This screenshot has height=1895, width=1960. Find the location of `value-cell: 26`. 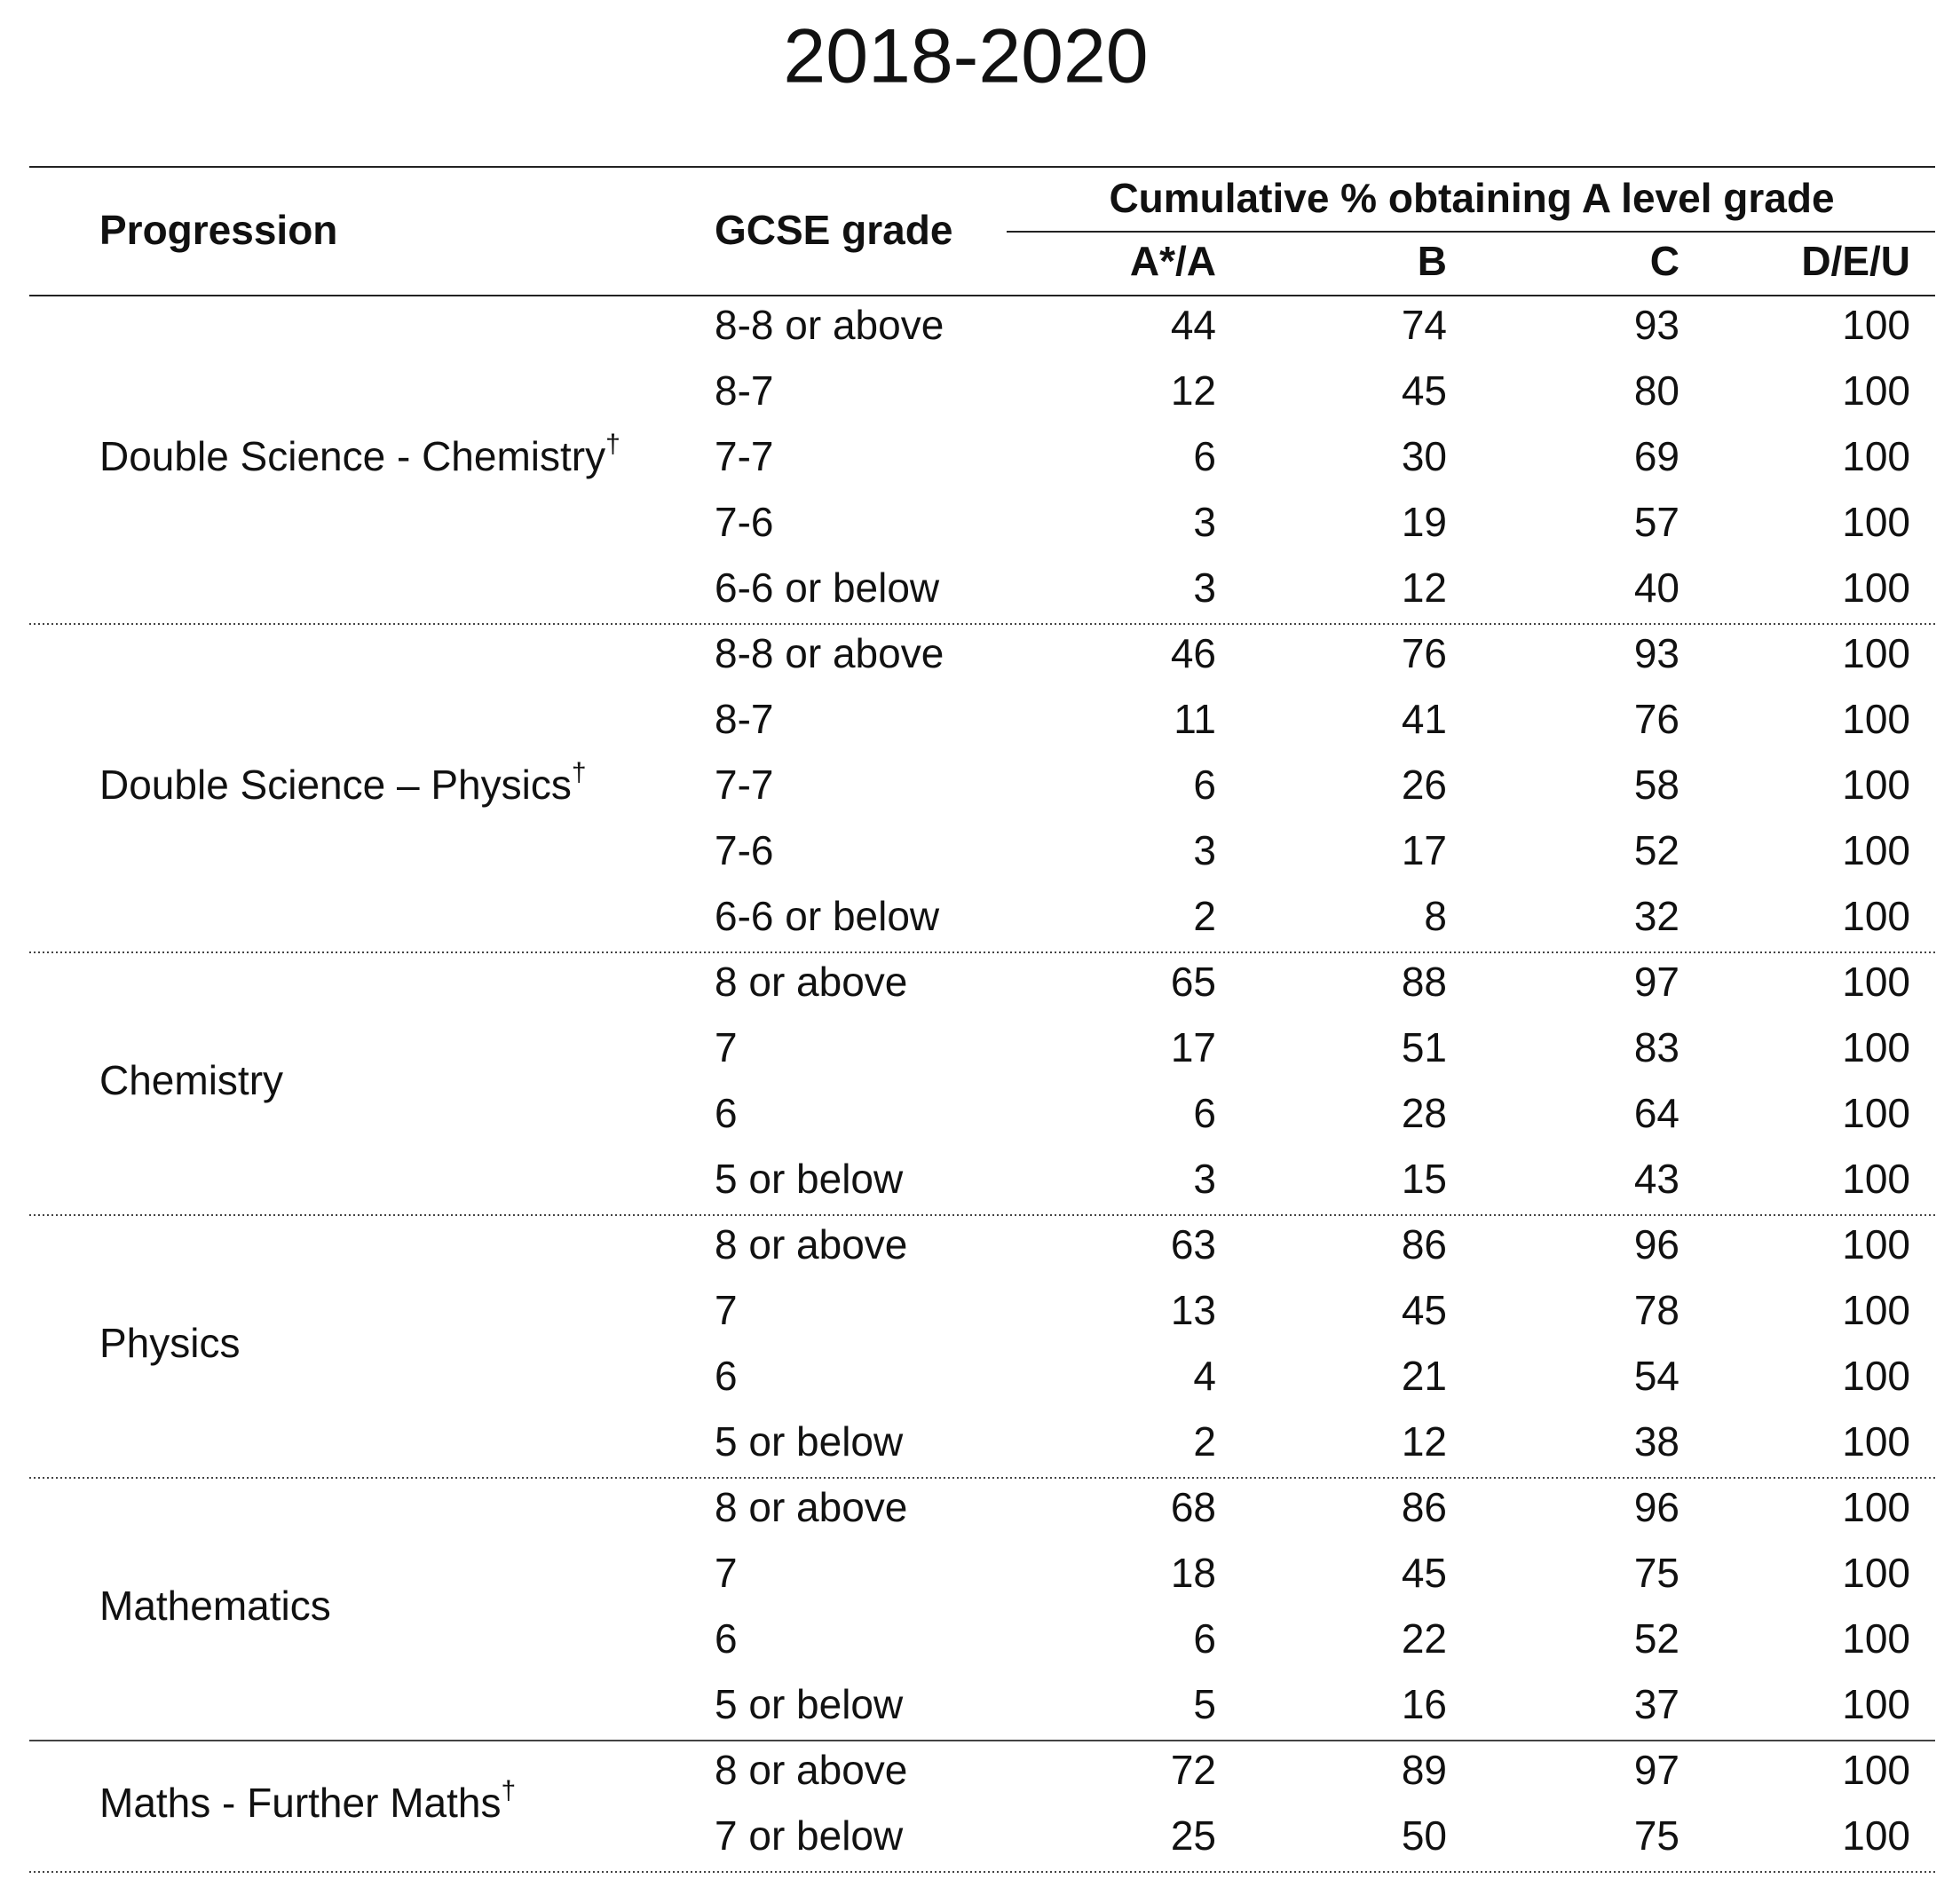

value-cell: 26 is located at coordinates (1424, 785).